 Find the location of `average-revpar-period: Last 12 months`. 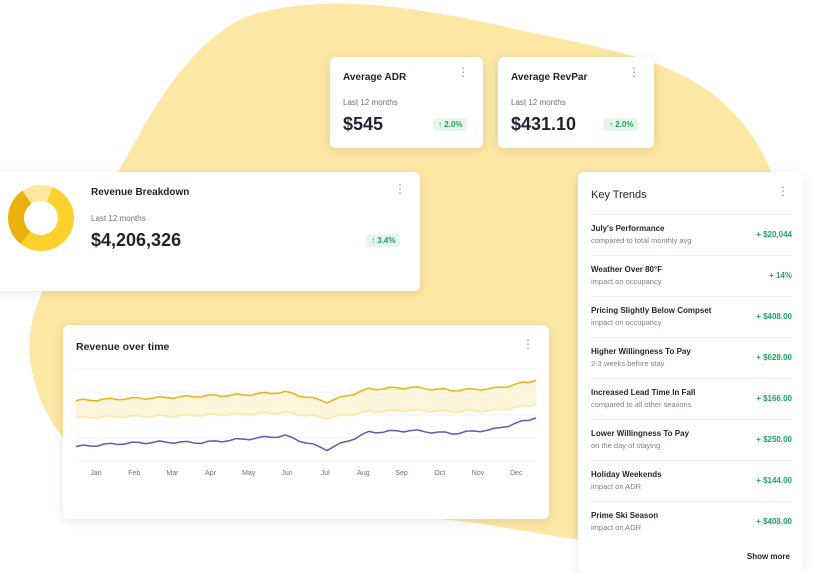

average-revpar-period: Last 12 months is located at coordinates (538, 102).